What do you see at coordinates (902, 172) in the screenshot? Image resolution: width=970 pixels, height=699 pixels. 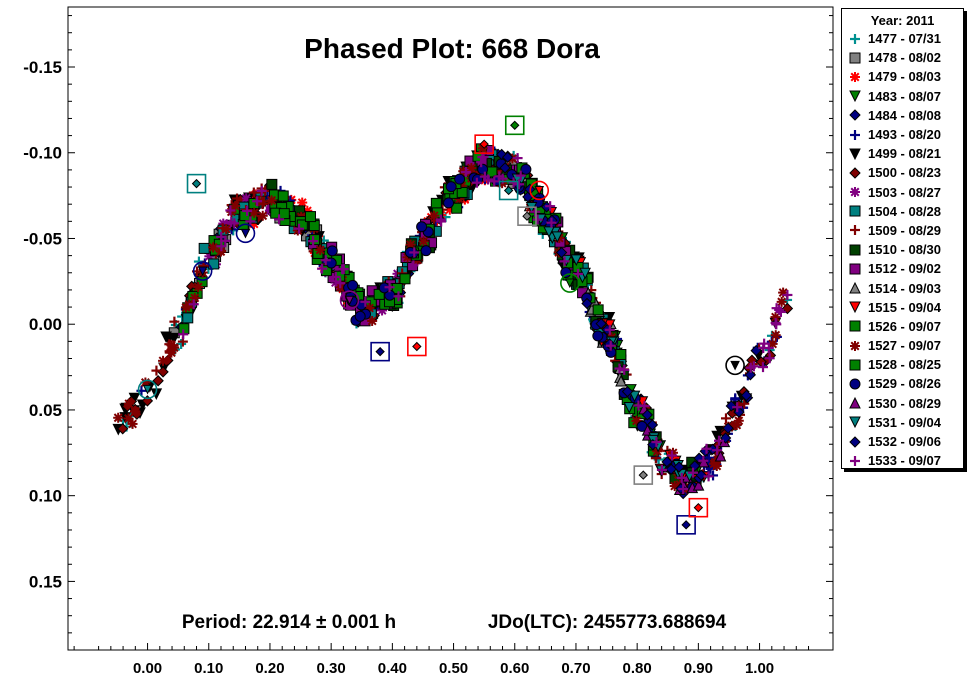 I see `legend-entry: 1500 - 08/23` at bounding box center [902, 172].